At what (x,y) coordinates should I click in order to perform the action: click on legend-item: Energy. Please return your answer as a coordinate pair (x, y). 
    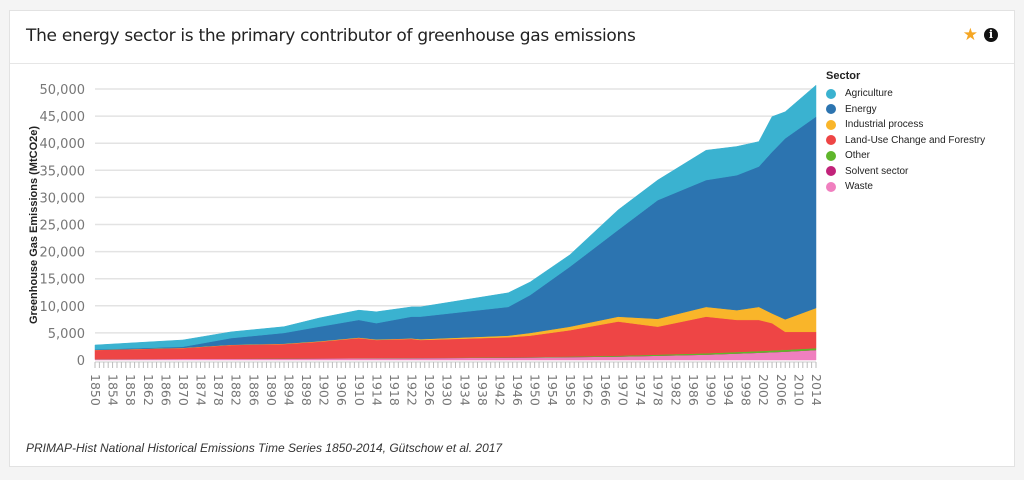
    Looking at the image, I should click on (905, 110).